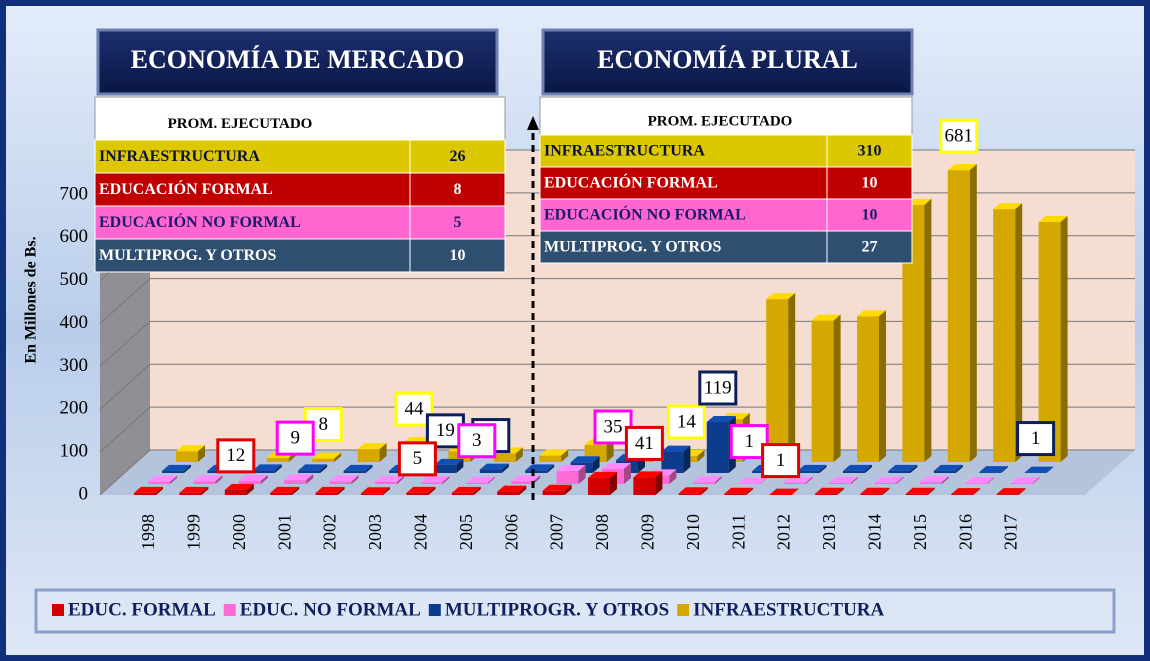 The width and height of the screenshot is (1150, 661). What do you see at coordinates (1036, 439) in the screenshot?
I see `data-label: 1` at bounding box center [1036, 439].